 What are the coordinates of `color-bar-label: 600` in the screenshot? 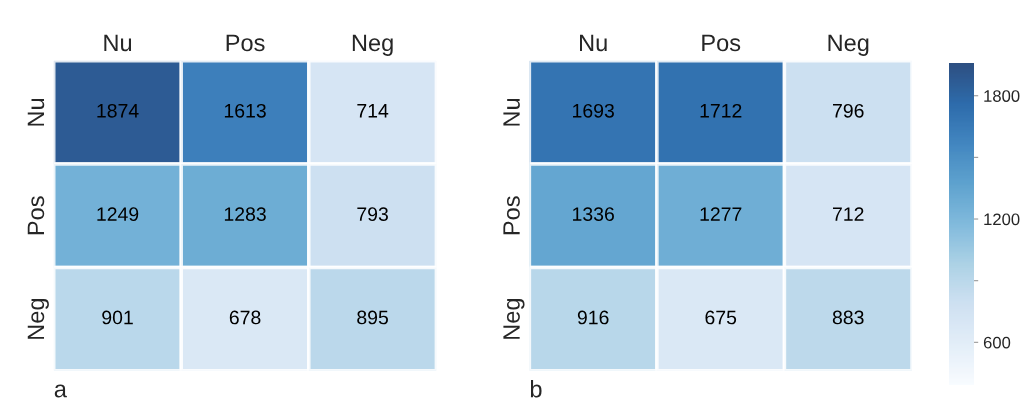 It's located at (997, 342).